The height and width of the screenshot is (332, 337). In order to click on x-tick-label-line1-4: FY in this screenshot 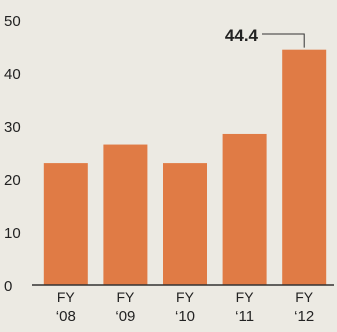, I will do `click(304, 297)`.